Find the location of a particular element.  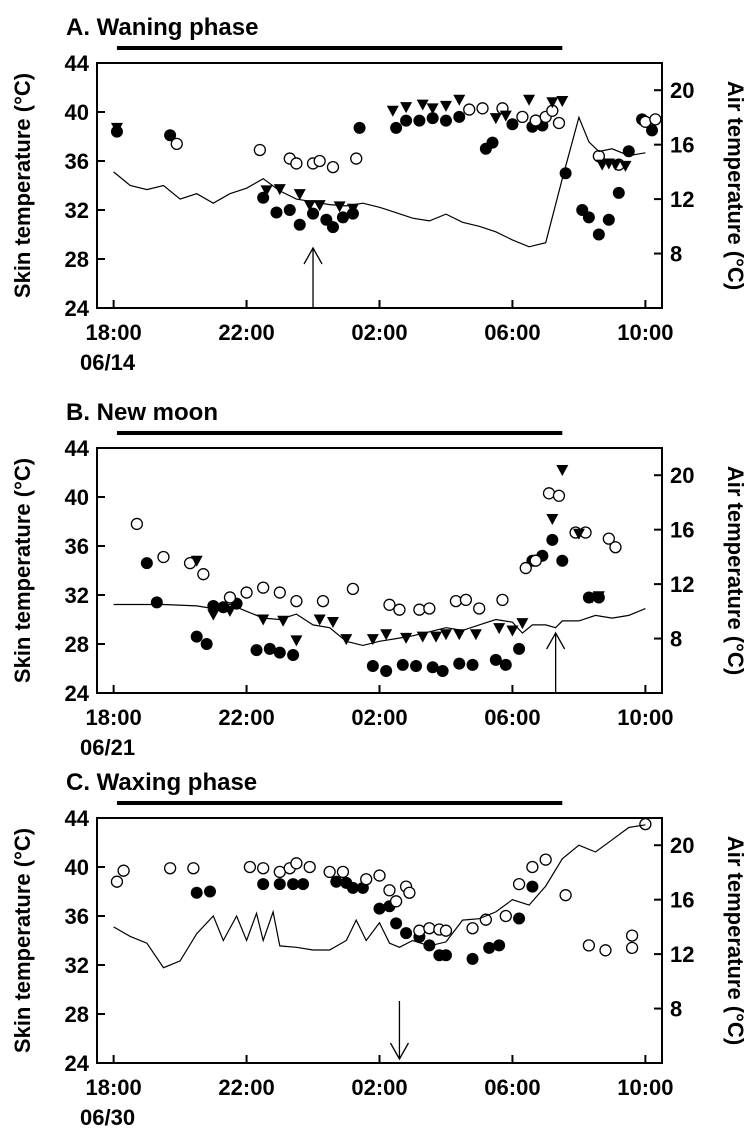

date-label: 06/21 is located at coordinates (107, 747).